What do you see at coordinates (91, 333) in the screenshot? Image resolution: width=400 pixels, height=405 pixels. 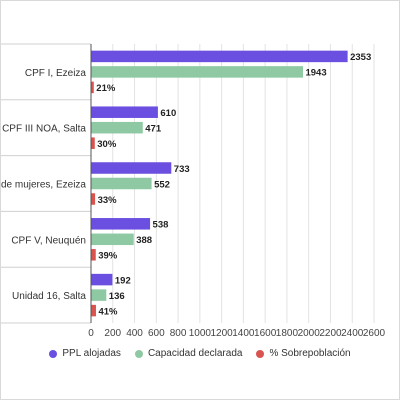 I see `x-tick-label: 0` at bounding box center [91, 333].